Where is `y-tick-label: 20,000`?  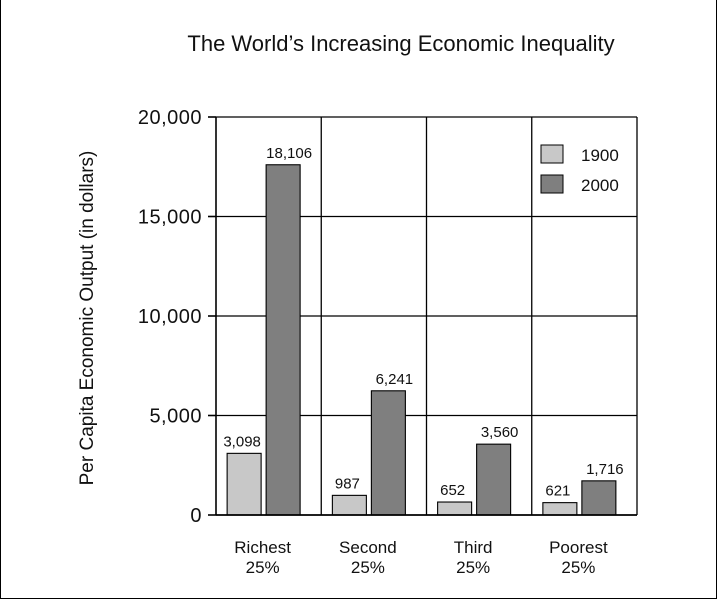
y-tick-label: 20,000 is located at coordinates (170, 118).